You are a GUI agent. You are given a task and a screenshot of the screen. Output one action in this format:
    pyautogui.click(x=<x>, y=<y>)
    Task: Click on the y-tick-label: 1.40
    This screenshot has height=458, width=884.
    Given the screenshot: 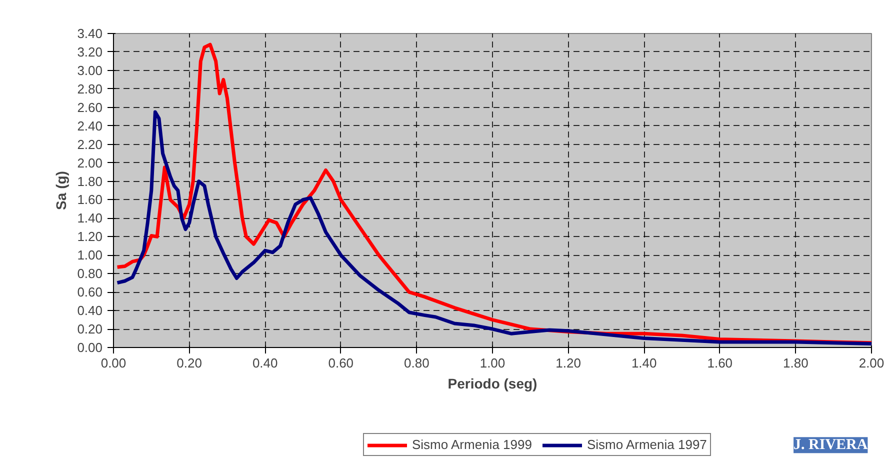 What is the action you would take?
    pyautogui.click(x=90, y=218)
    